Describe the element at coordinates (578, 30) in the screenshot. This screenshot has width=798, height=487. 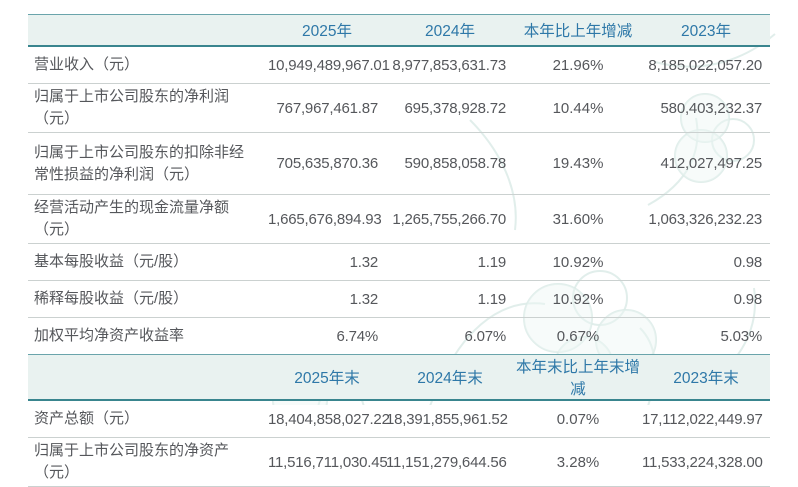
I see `col-header-yoy-change: 本年比上年增减` at that location.